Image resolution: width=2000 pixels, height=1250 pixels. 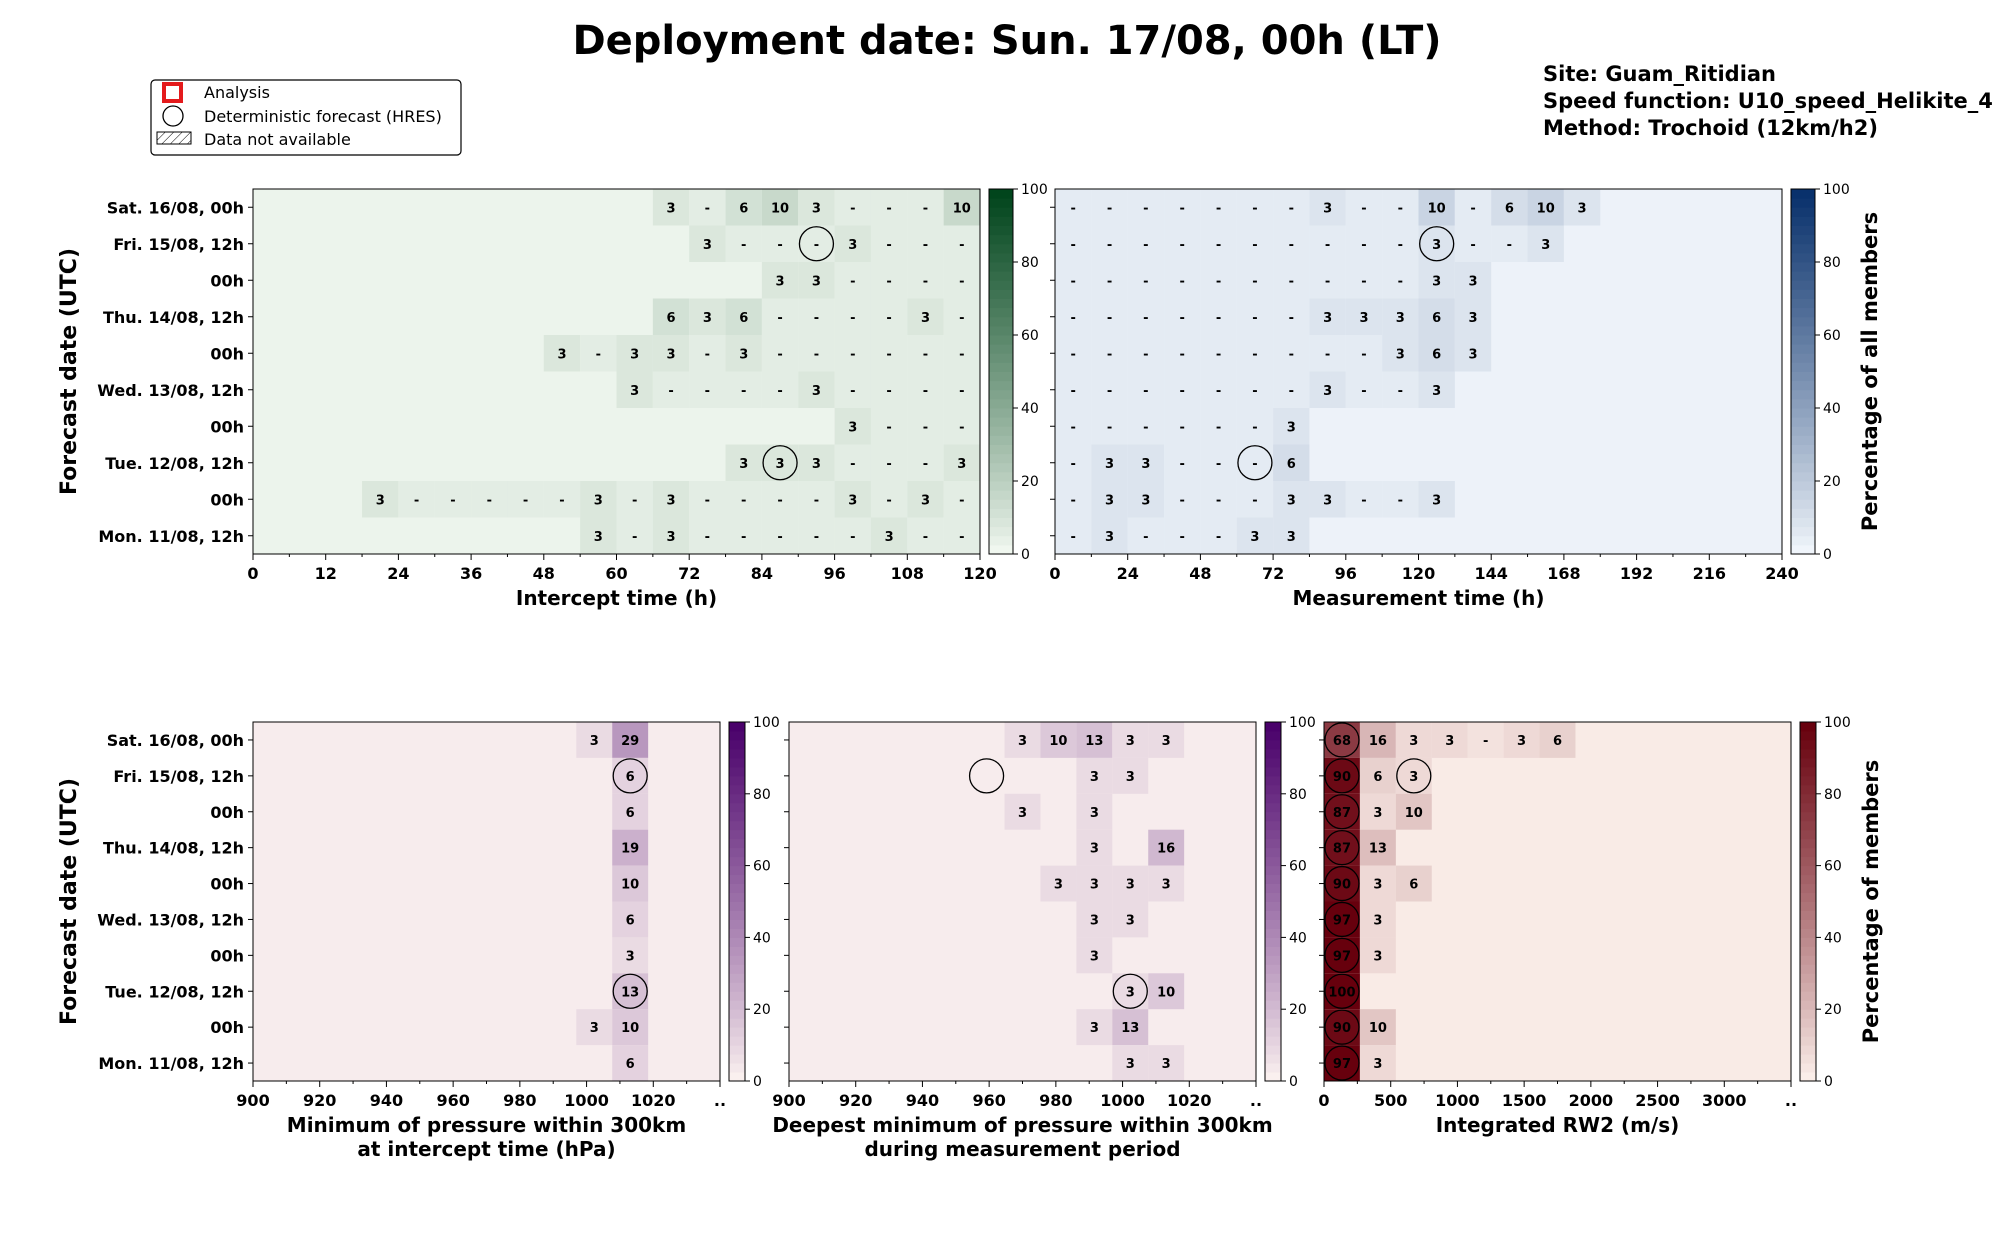 What do you see at coordinates (1828, 1082) in the screenshot?
I see `colorbar-tick-label: 0` at bounding box center [1828, 1082].